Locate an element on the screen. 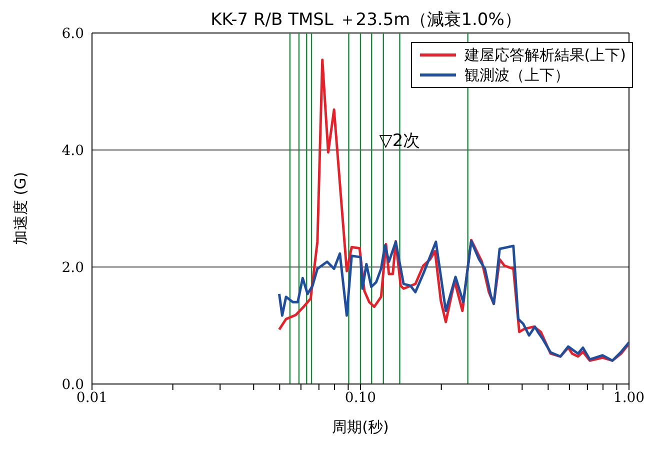 The width and height of the screenshot is (661, 450). x-tick-label: 1.00 is located at coordinates (629, 398).